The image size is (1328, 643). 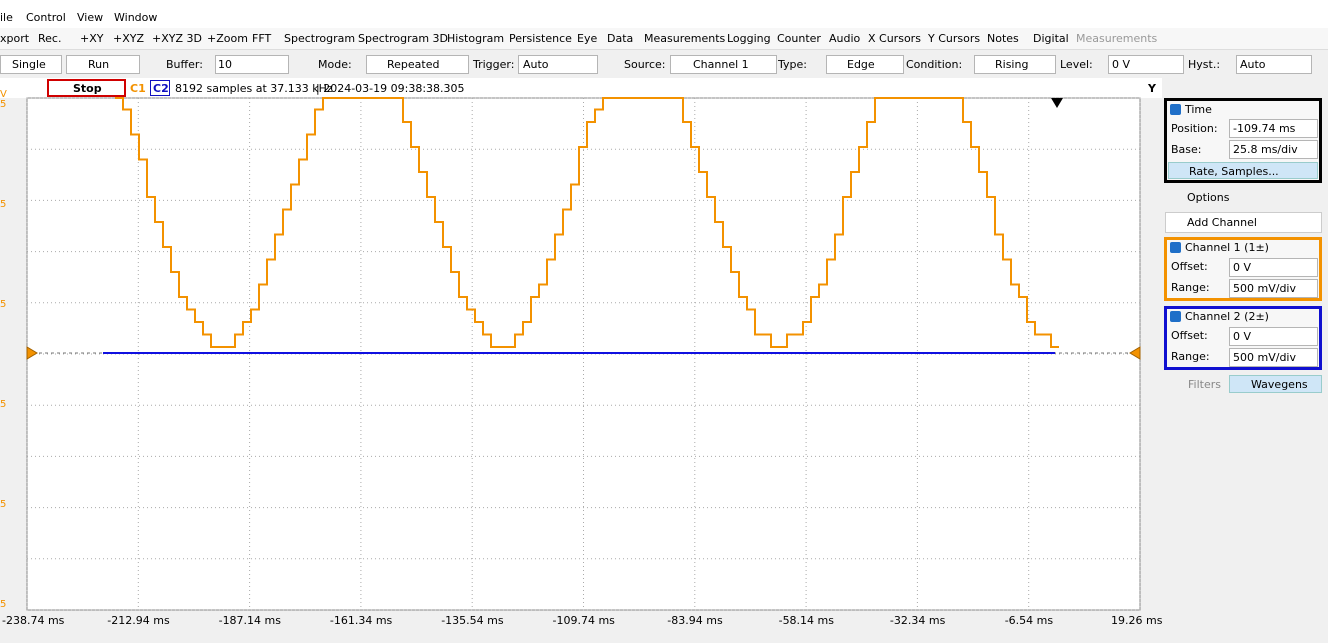 I want to click on add-channel-button, so click(x=1243, y=222).